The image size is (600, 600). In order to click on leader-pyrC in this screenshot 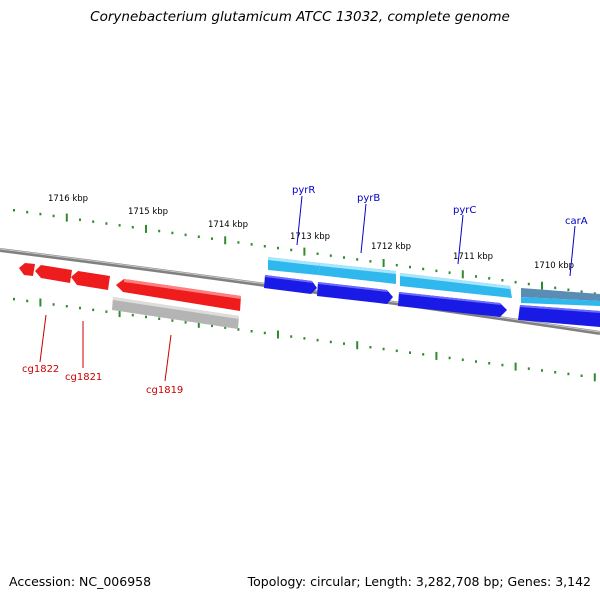, I will do `click(460, 239)`.